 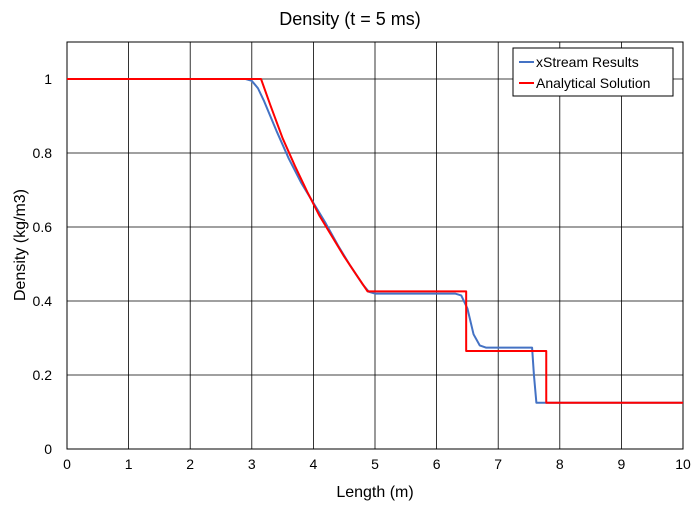 What do you see at coordinates (593, 83) in the screenshot?
I see `legend-label-analytical: Analytical Solution` at bounding box center [593, 83].